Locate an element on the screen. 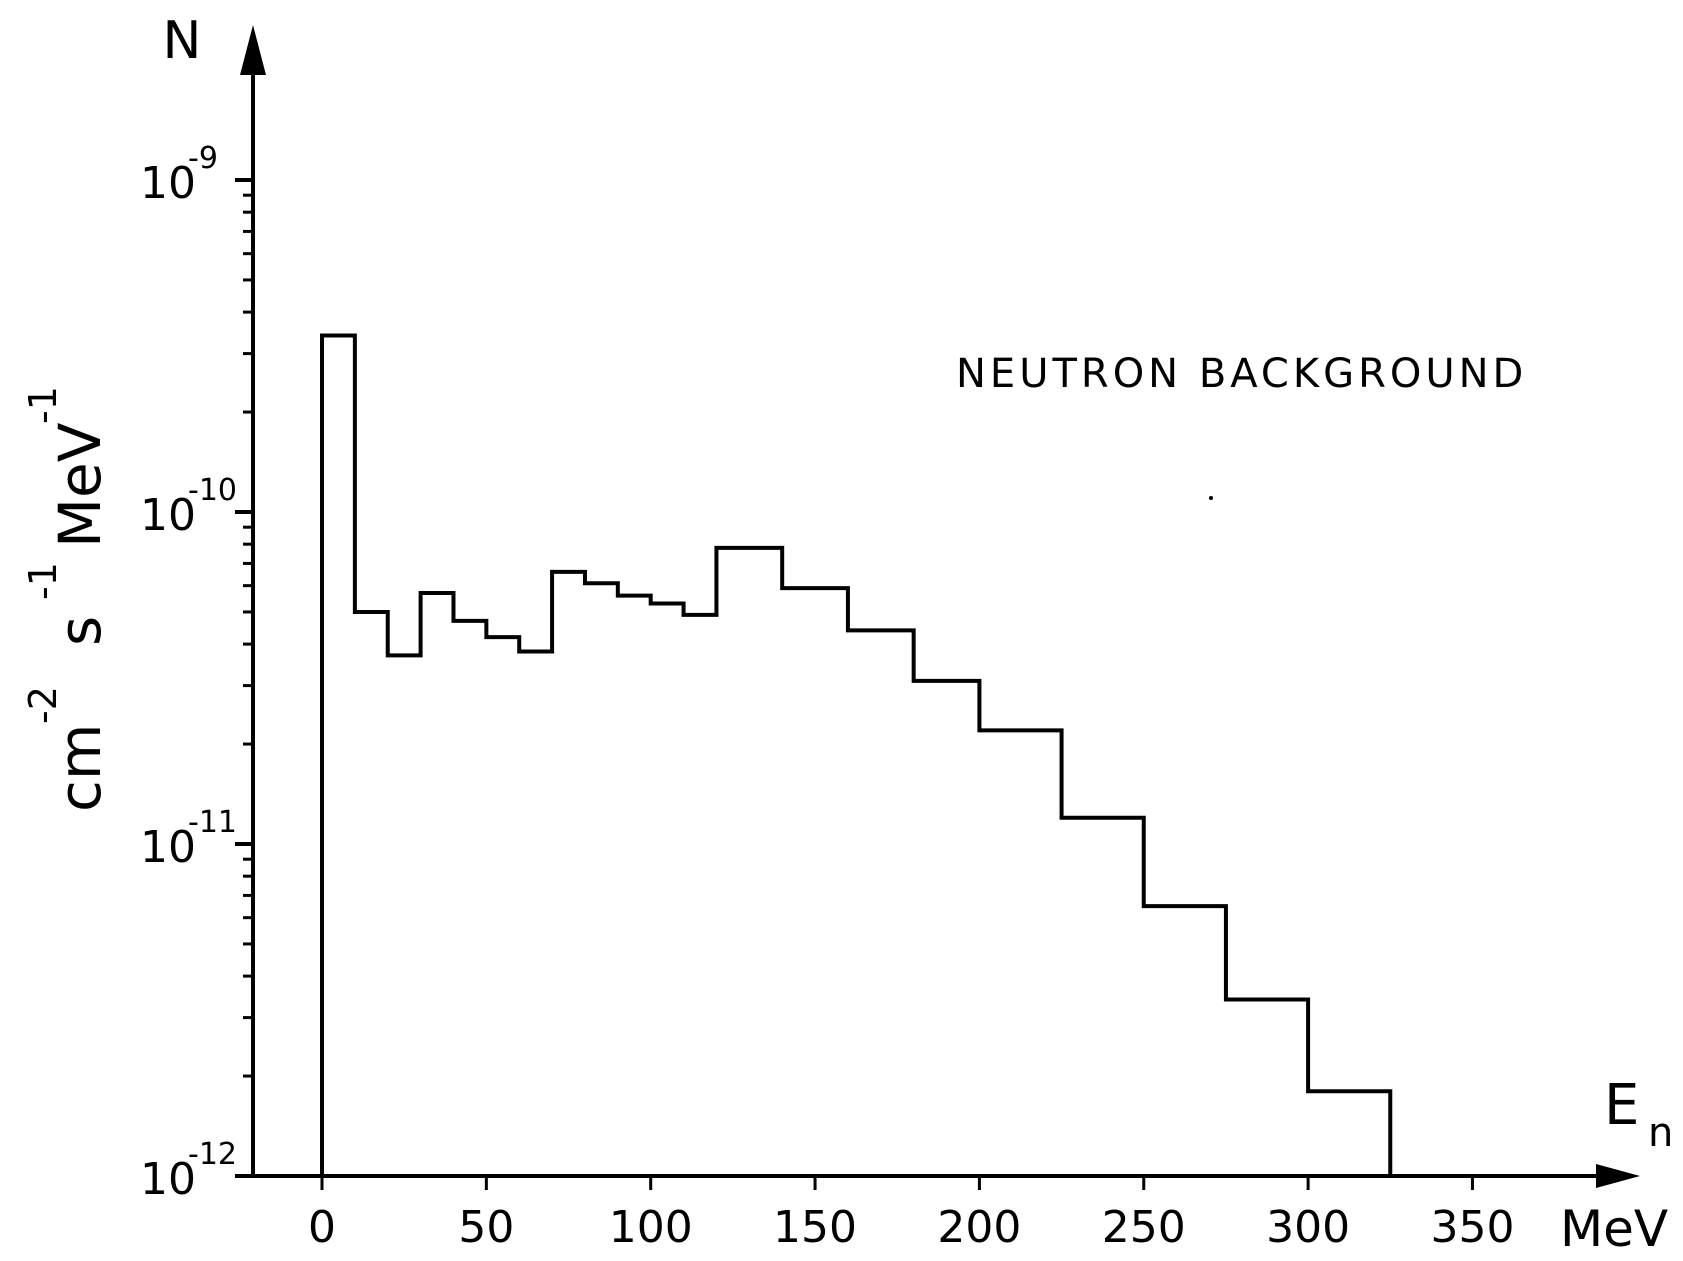  y-tick-label: 10-10 is located at coordinates (188, 507).